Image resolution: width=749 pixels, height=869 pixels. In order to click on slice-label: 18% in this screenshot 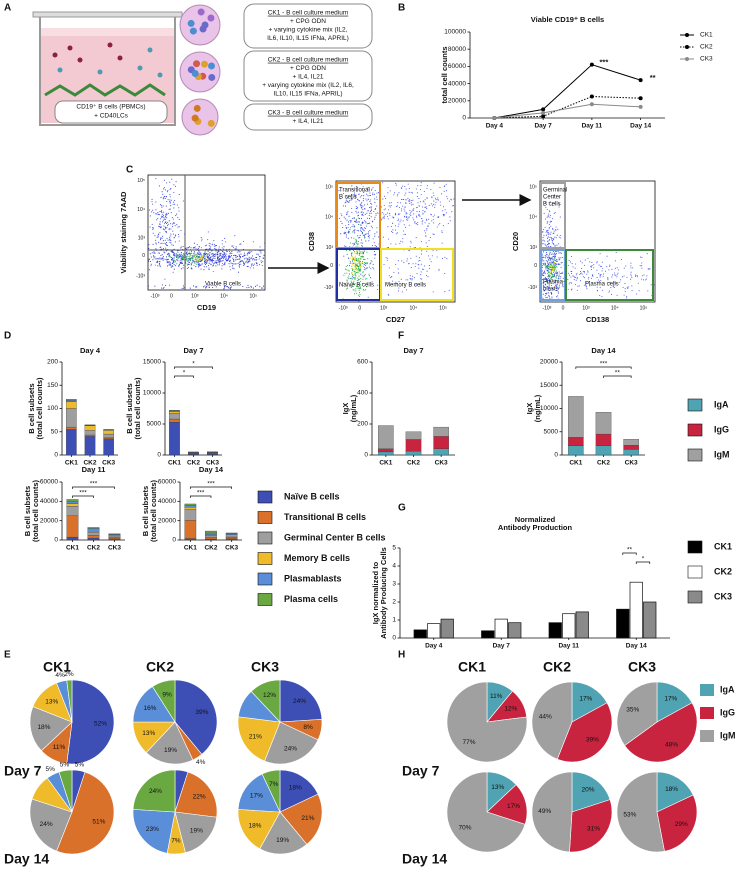, I will do `click(295, 788)`.